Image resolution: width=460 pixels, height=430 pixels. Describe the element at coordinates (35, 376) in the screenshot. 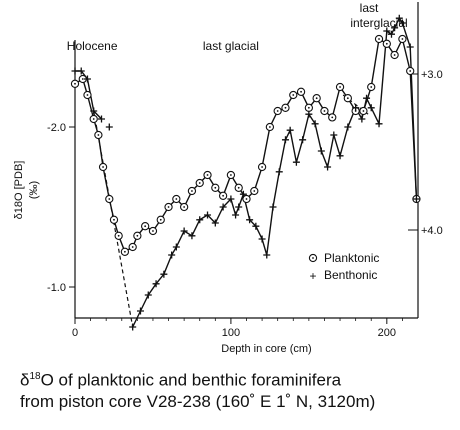

I see `caption-superscript: 18` at that location.